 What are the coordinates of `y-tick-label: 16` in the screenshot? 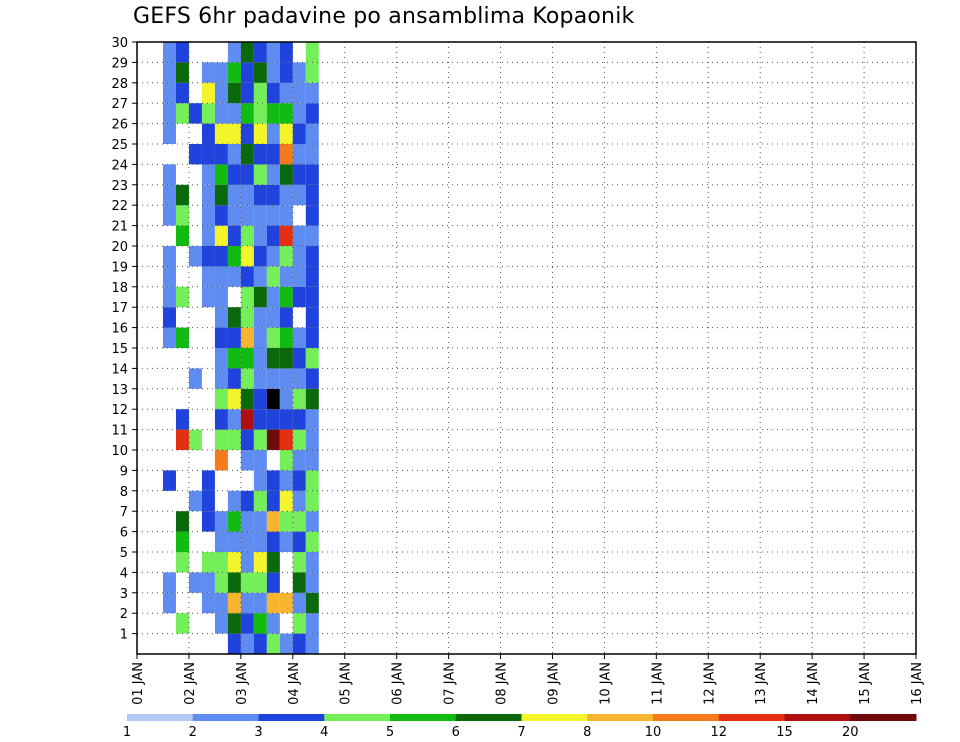 It's located at (119, 329).